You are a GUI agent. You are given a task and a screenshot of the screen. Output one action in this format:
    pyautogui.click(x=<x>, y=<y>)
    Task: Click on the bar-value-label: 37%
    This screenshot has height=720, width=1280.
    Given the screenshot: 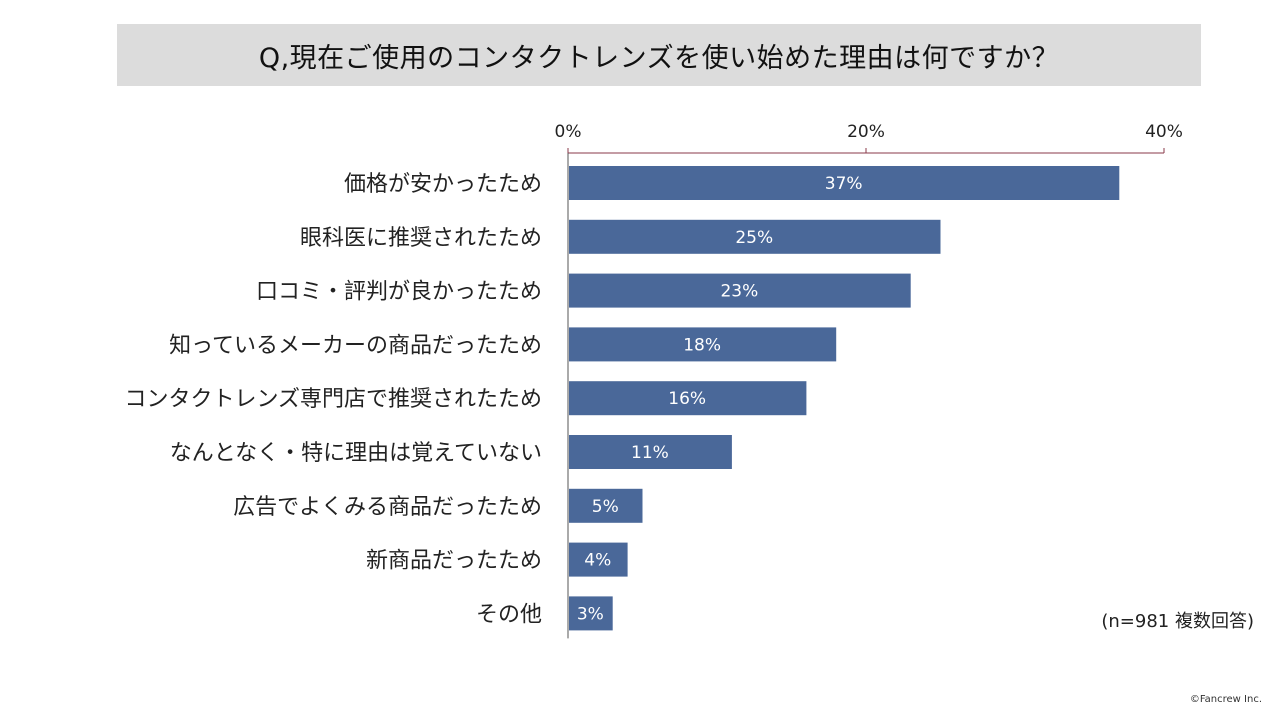 What is the action you would take?
    pyautogui.click(x=844, y=184)
    